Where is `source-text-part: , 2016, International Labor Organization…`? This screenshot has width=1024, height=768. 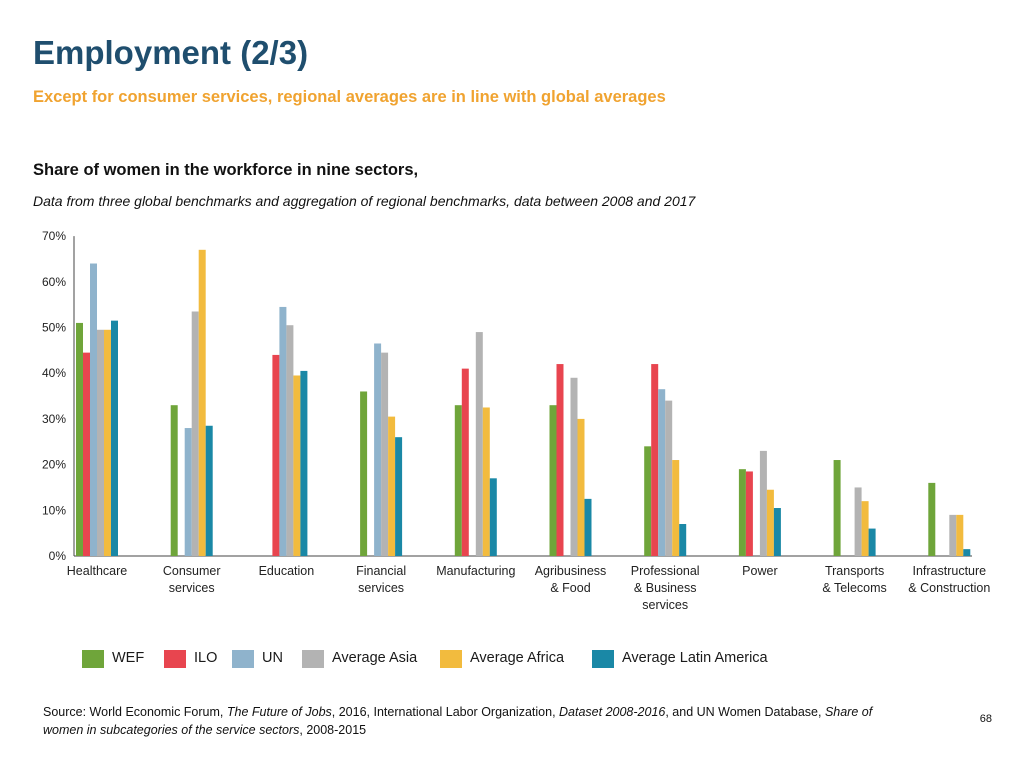 source-text-part: , 2016, International Labor Organization… is located at coordinates (445, 712).